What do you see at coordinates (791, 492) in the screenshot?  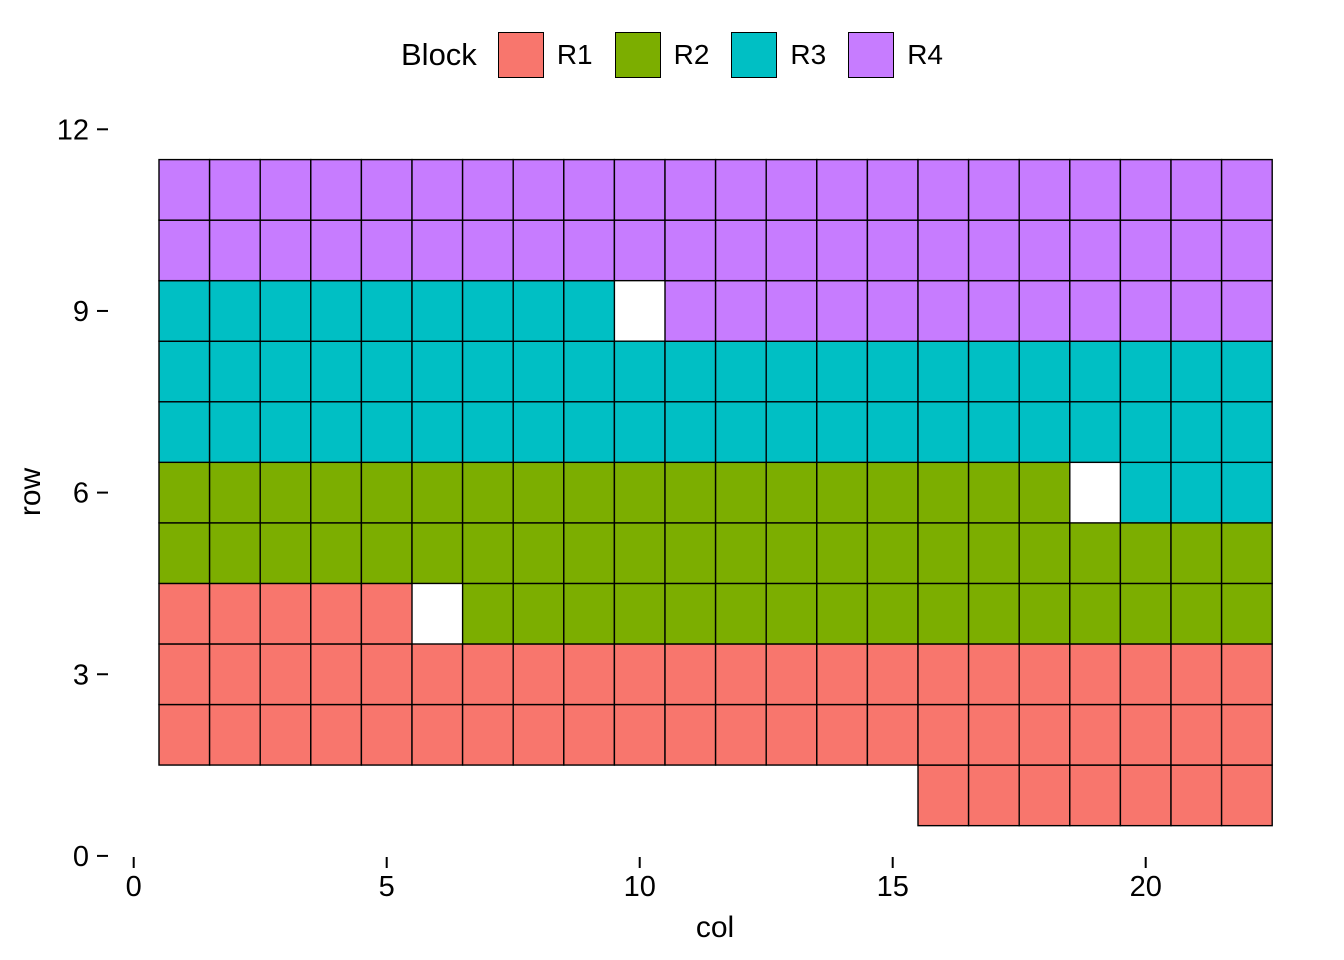 I see `tile-r2-row6-col13` at bounding box center [791, 492].